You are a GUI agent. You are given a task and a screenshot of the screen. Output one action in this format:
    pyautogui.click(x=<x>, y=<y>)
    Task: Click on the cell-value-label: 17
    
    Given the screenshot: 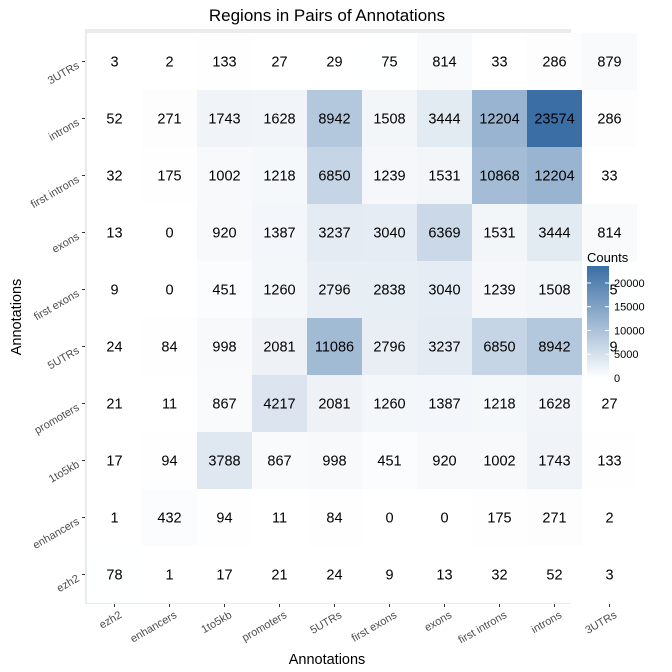 What is the action you would take?
    pyautogui.click(x=224, y=576)
    